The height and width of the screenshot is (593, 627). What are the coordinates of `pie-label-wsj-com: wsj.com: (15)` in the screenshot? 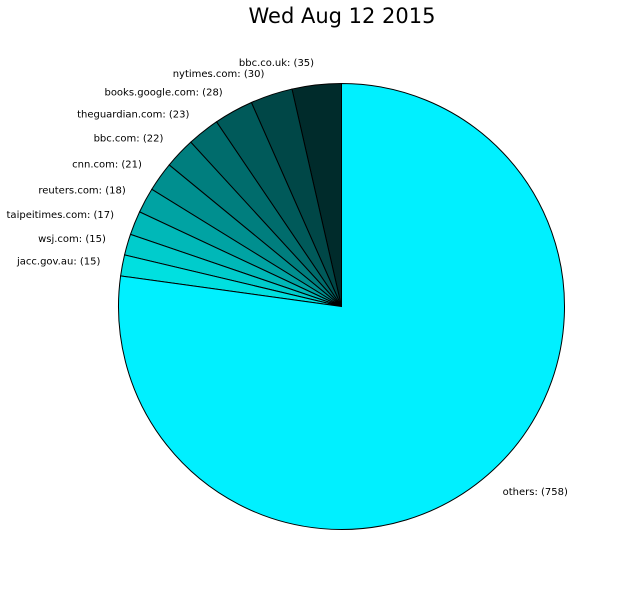 It's located at (72, 239).